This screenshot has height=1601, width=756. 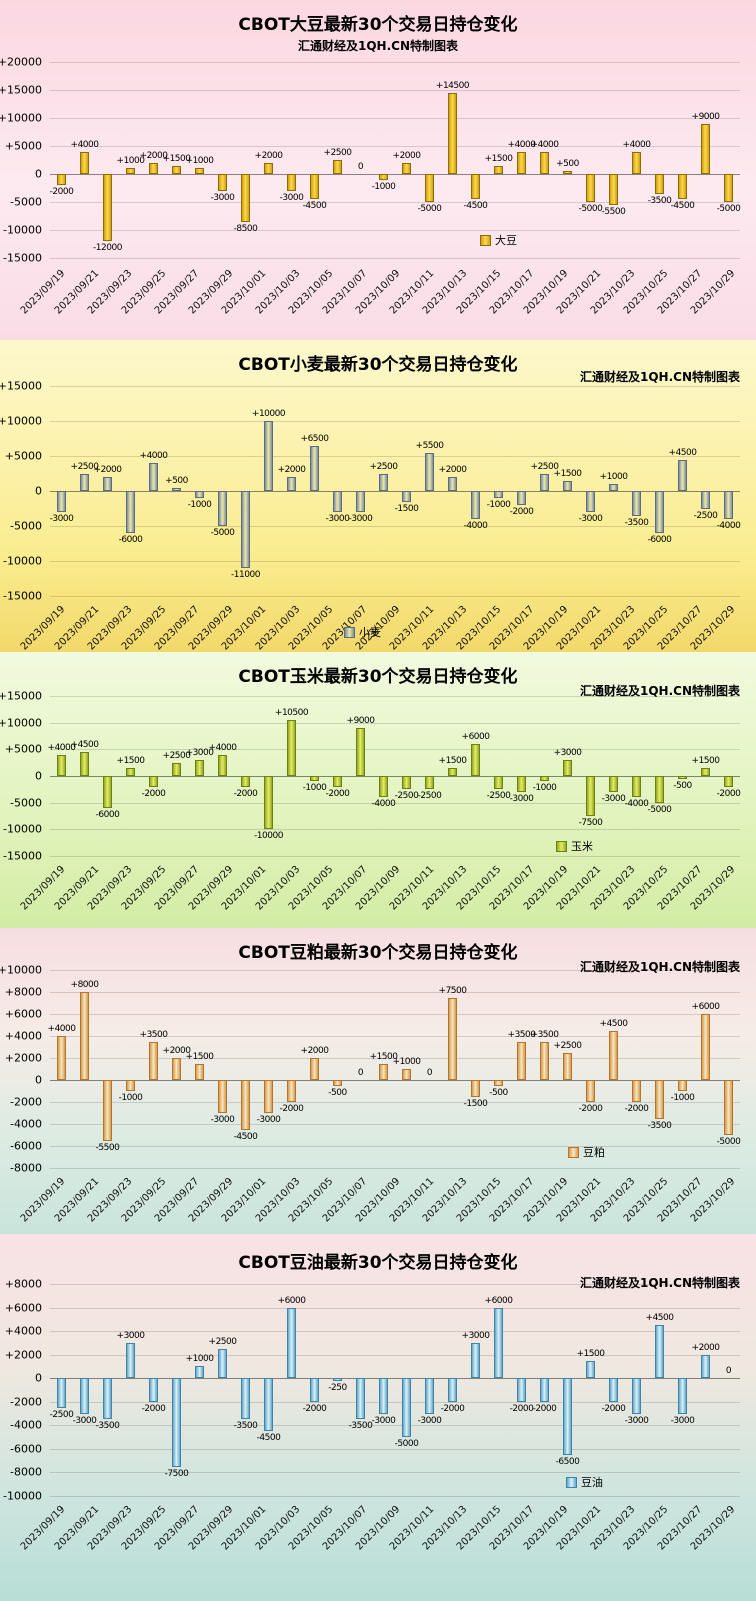 I want to click on bar-value-label: -4000, so click(x=475, y=526).